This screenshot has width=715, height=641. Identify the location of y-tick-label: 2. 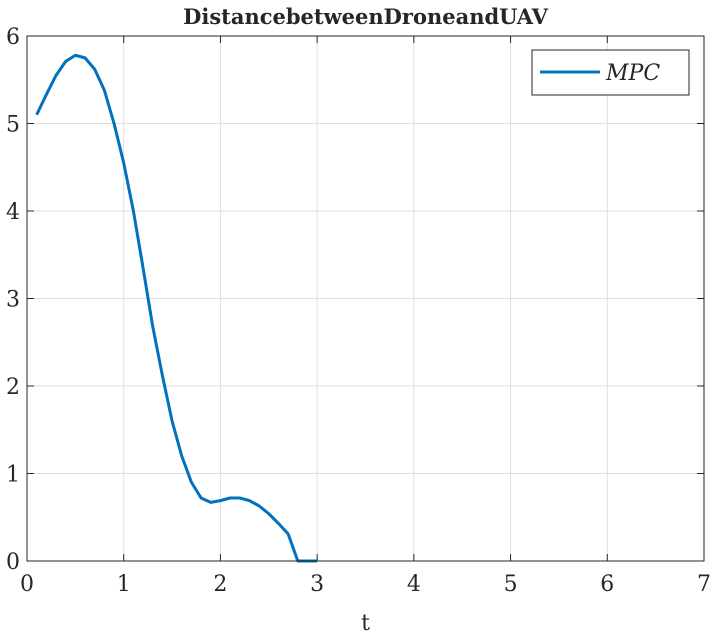
(13, 387).